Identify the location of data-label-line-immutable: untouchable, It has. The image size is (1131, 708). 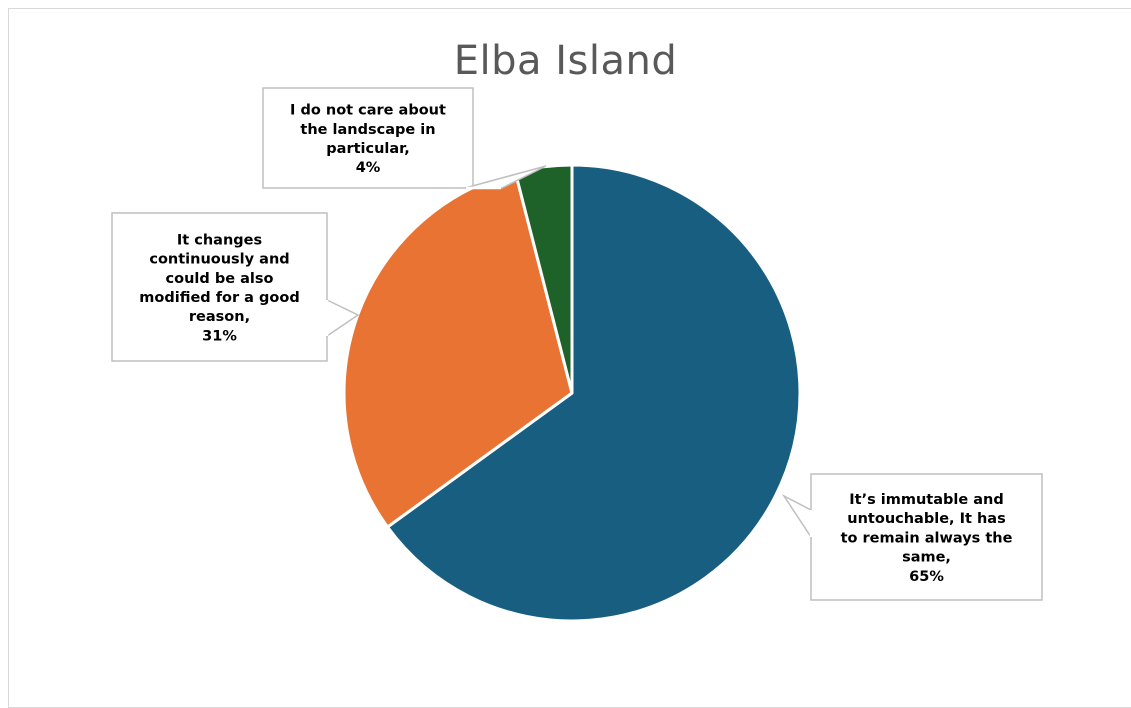
(926, 519).